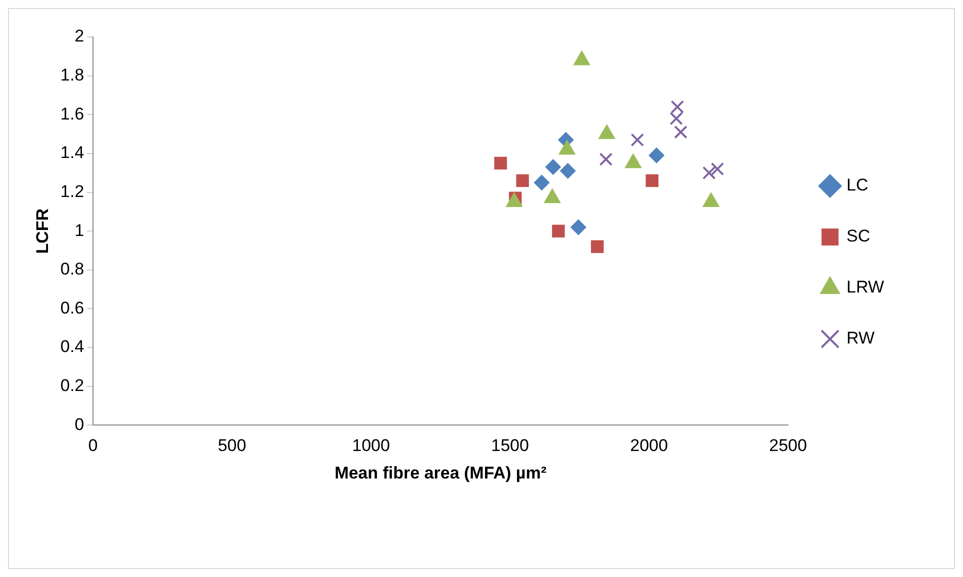 This screenshot has height=577, width=963. Describe the element at coordinates (79, 424) in the screenshot. I see `y-tick-label: 0` at that location.